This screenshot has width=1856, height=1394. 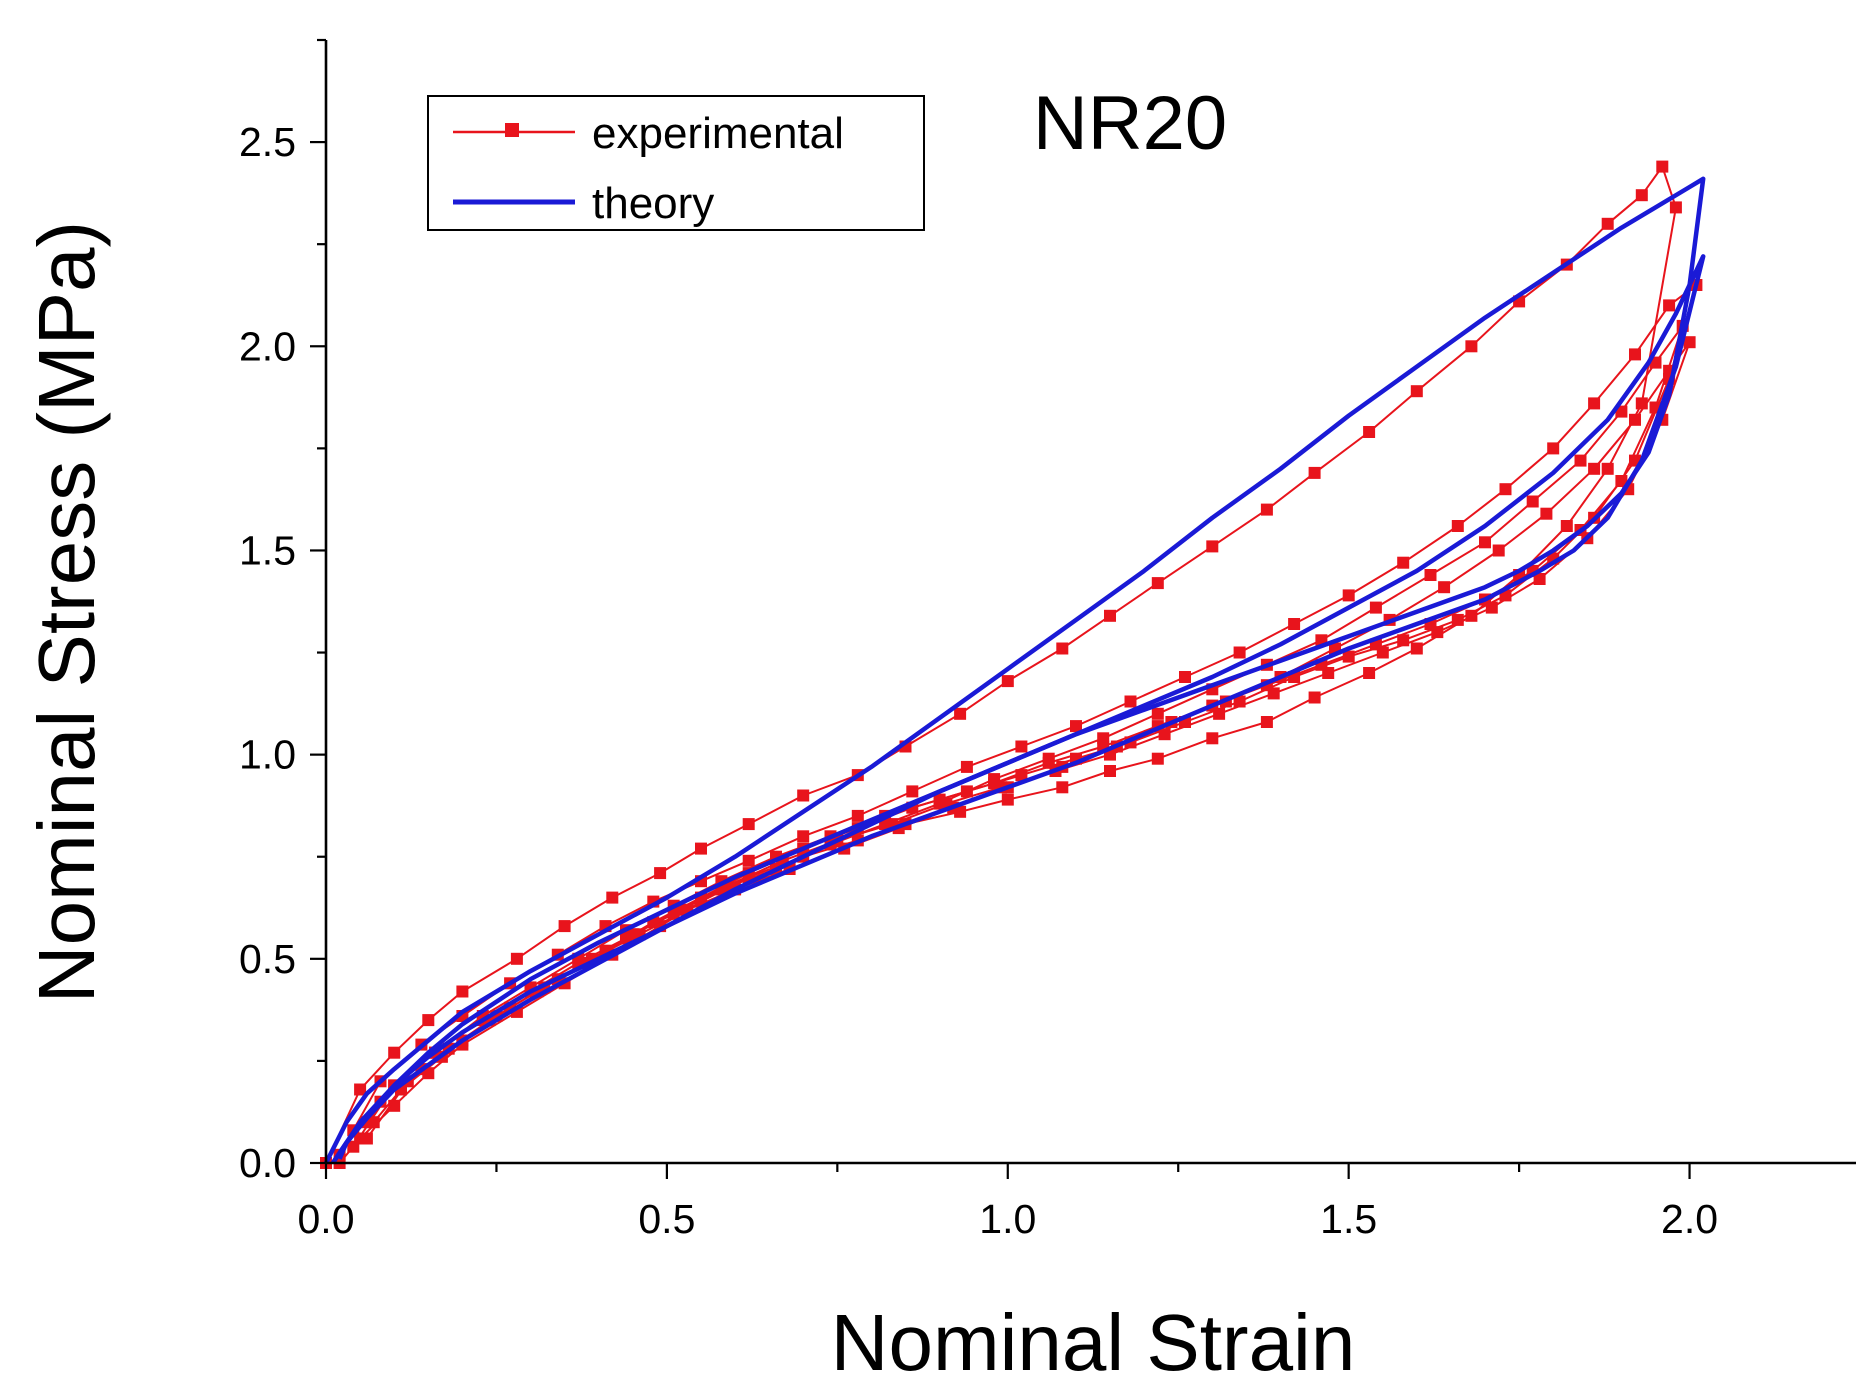 What do you see at coordinates (326, 1219) in the screenshot?
I see `x-tick-label: 0.0` at bounding box center [326, 1219].